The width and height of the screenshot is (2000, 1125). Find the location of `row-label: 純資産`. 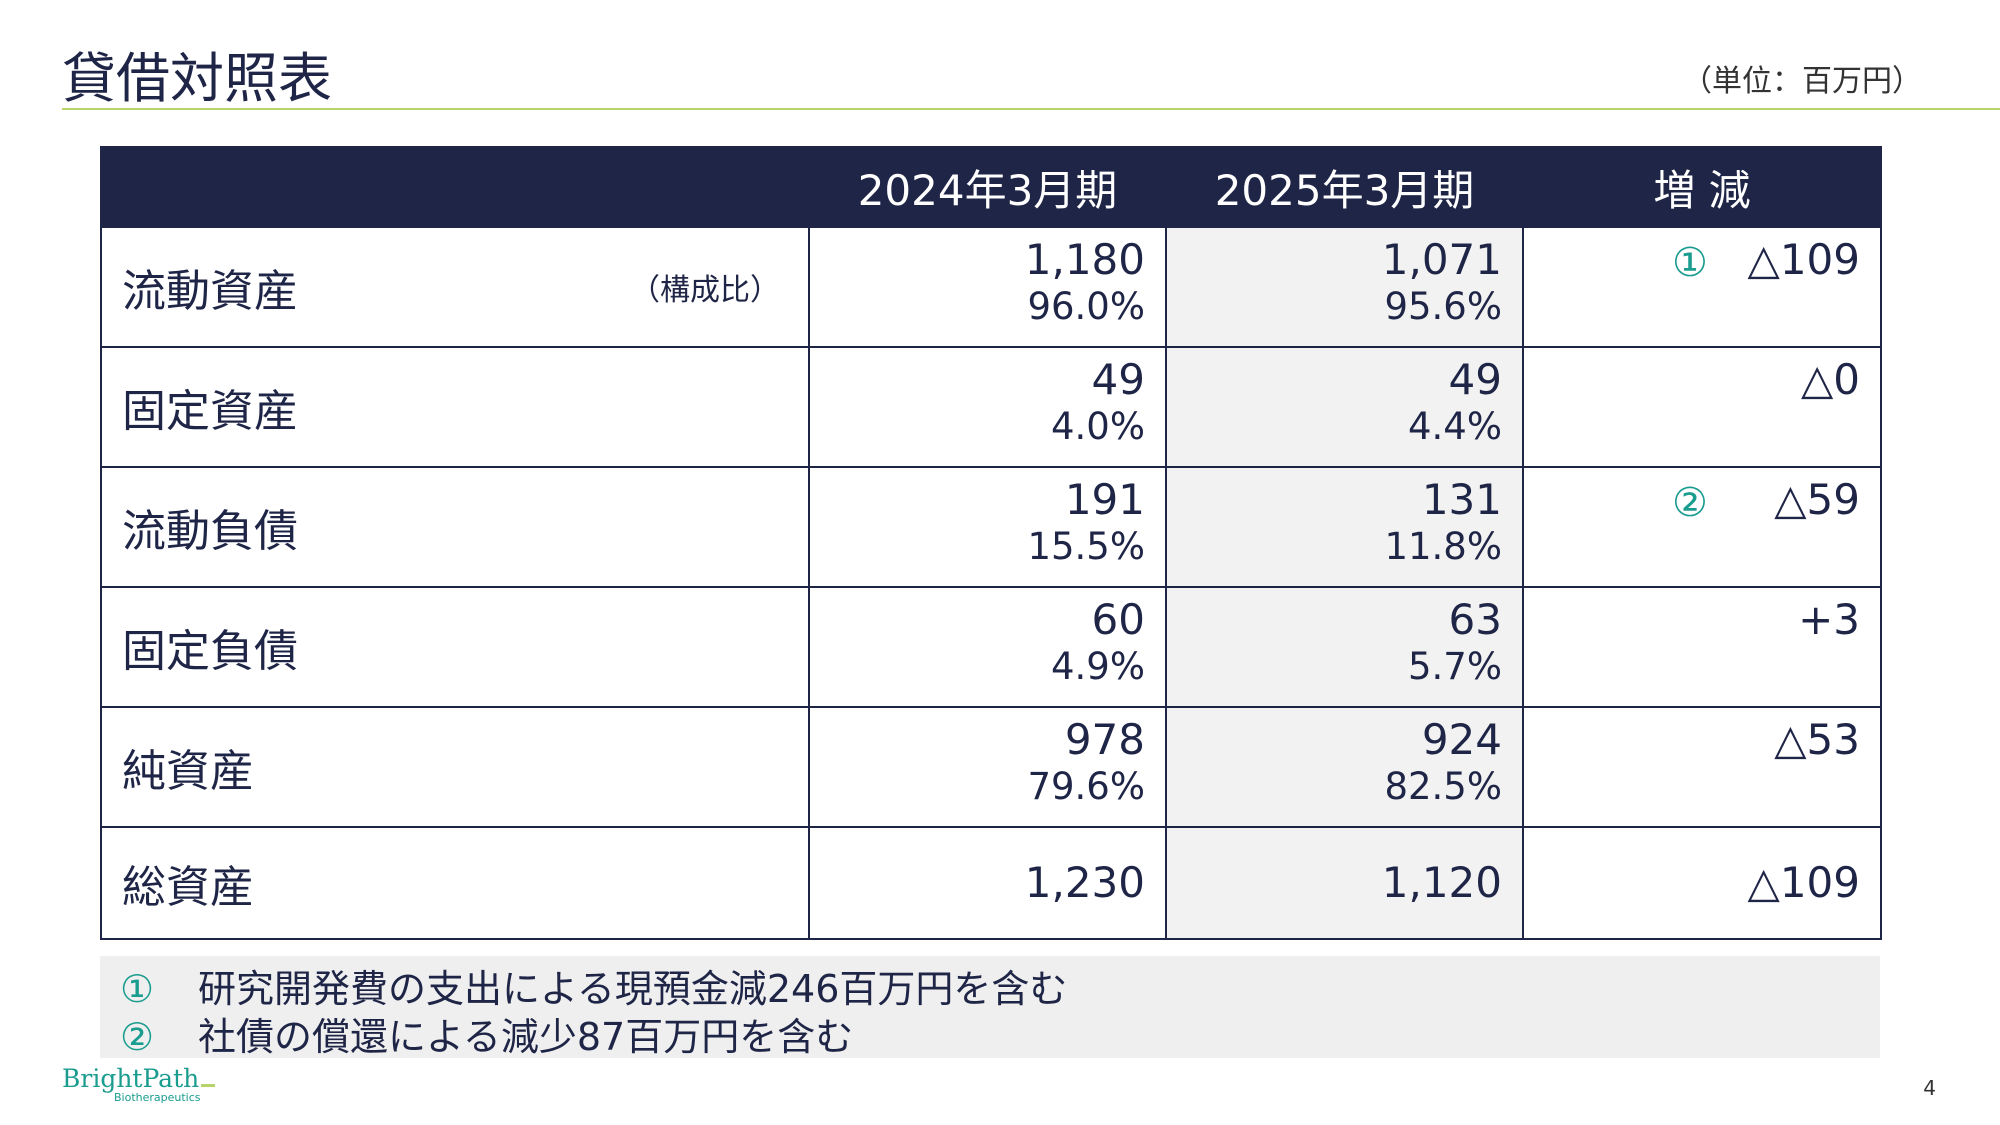

row-label: 純資産 is located at coordinates (188, 771).